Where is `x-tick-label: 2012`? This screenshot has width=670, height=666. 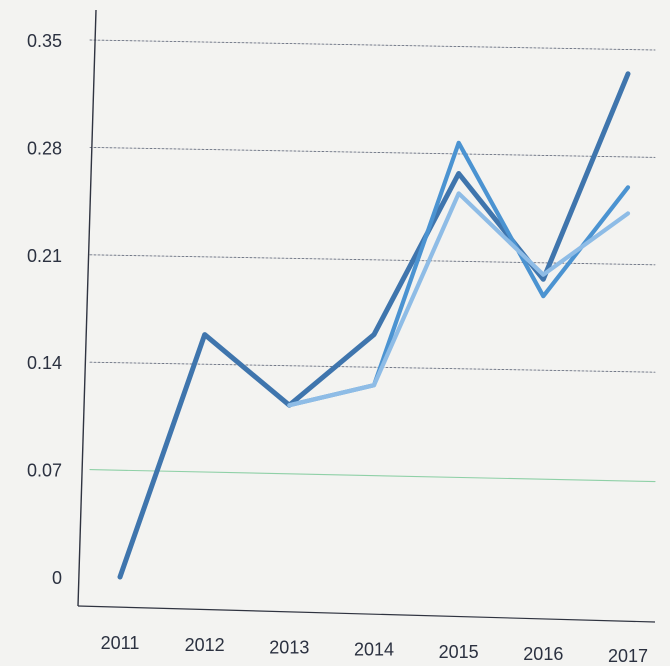 x-tick-label: 2012 is located at coordinates (205, 645).